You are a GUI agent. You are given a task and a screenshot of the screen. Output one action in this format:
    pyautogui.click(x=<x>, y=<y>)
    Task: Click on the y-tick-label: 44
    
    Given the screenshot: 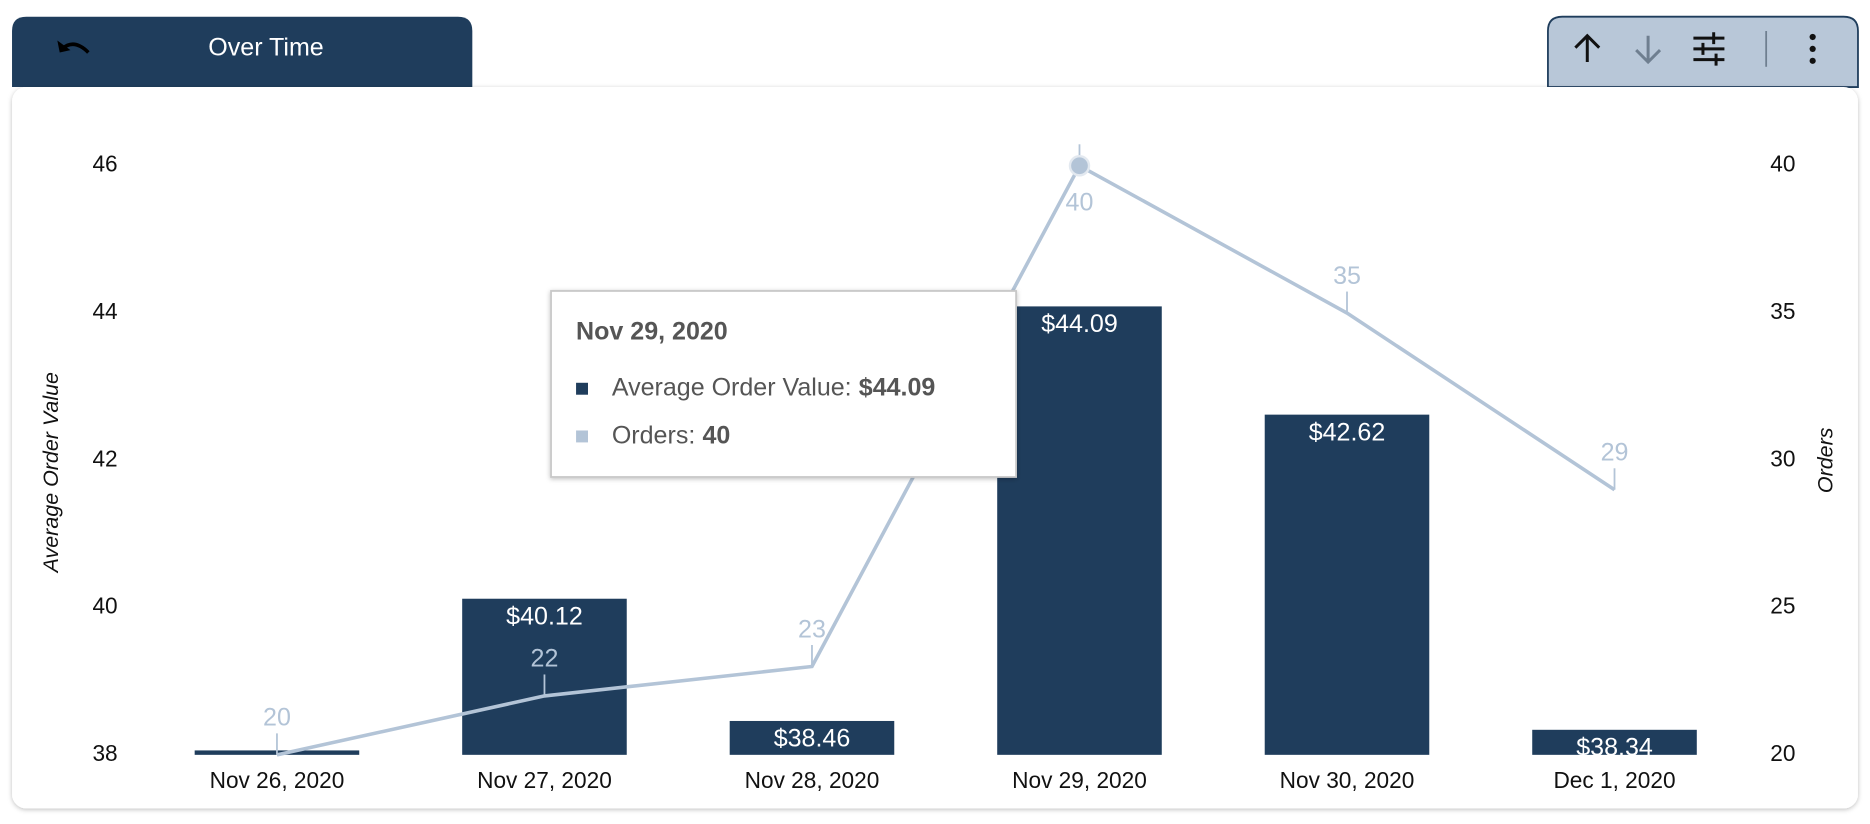 What is the action you would take?
    pyautogui.click(x=104, y=311)
    